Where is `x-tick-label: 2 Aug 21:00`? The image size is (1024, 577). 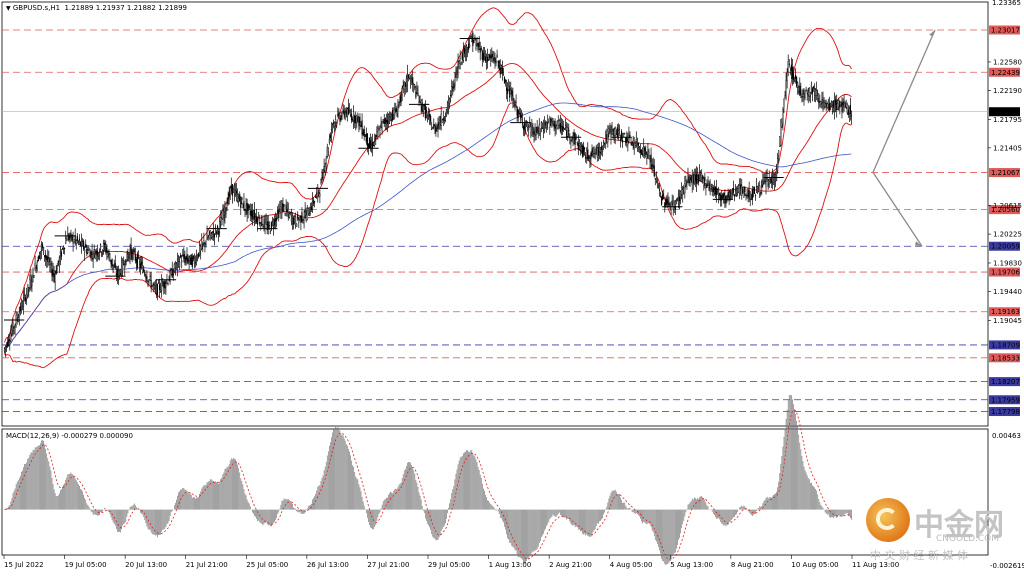 x-tick-label: 2 Aug 21:00 is located at coordinates (570, 565).